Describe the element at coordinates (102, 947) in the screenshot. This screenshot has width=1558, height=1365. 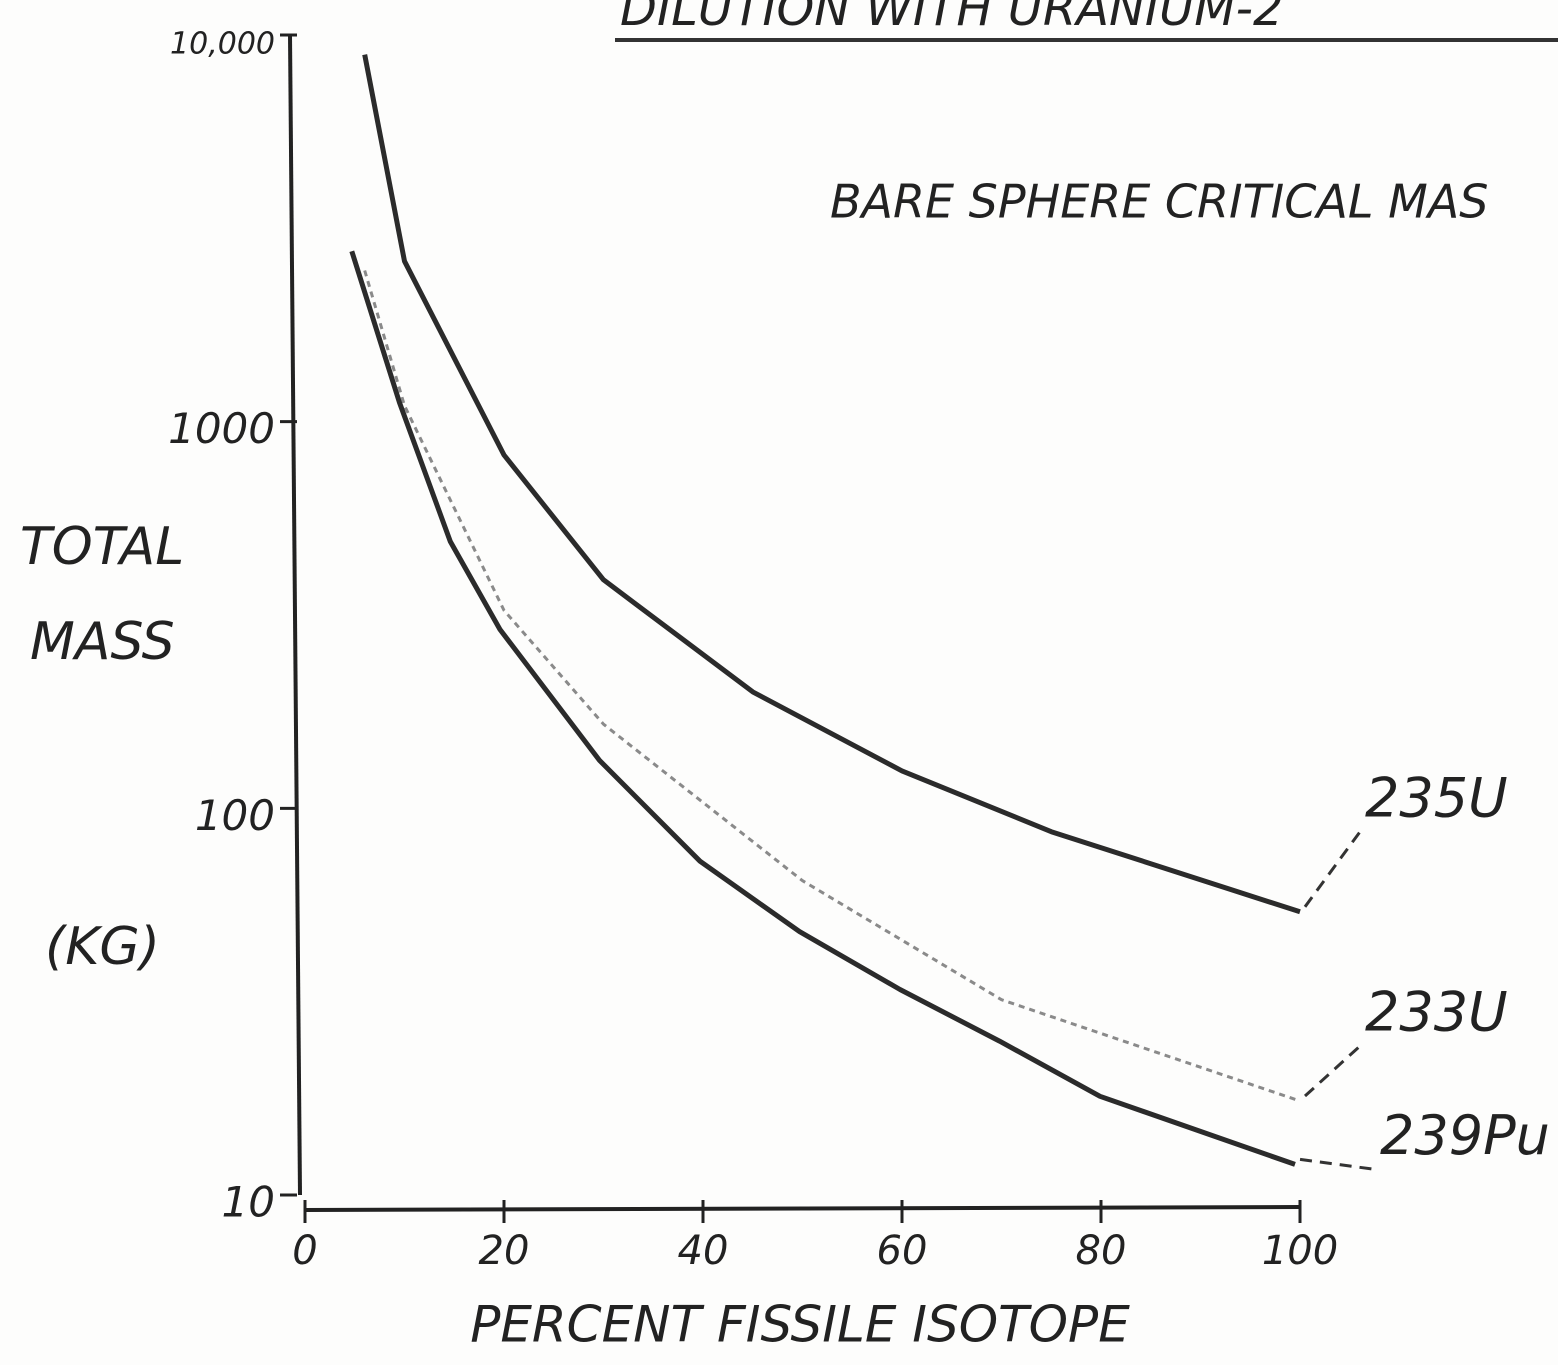
I see `y-axis-label: (KG)` at that location.